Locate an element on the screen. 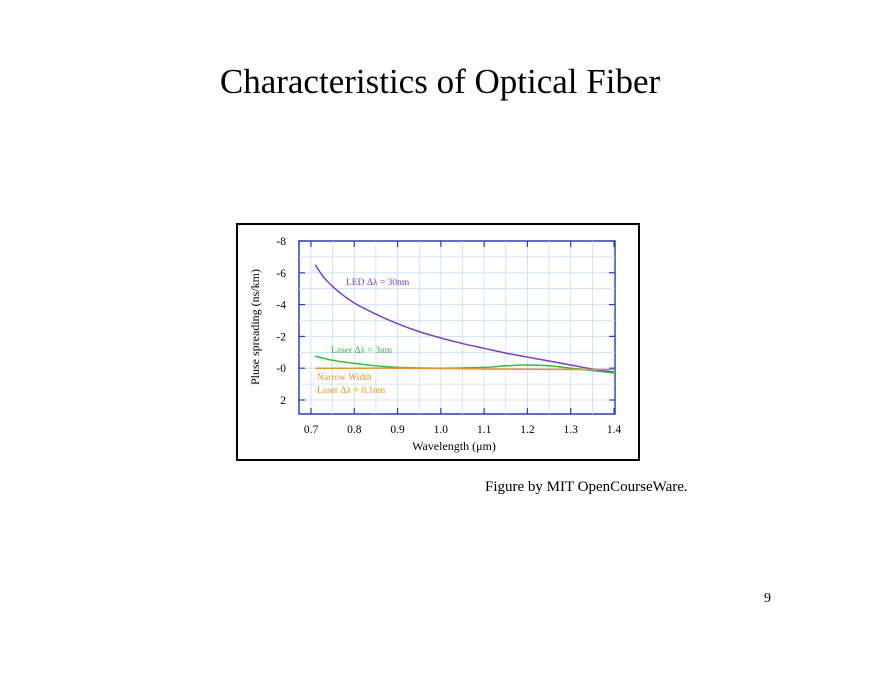 The width and height of the screenshot is (880, 680). grid is located at coordinates (457, 327).